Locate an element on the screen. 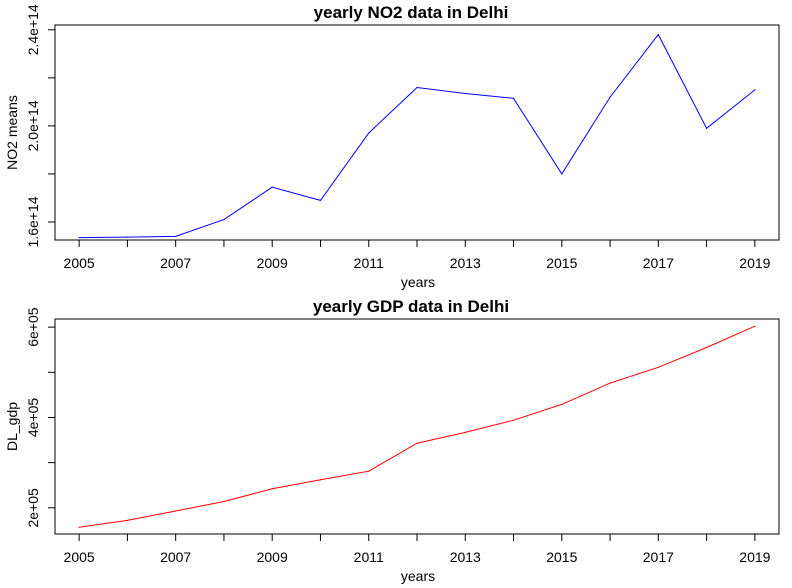  y-tick-label: 4e+05 is located at coordinates (33, 418).